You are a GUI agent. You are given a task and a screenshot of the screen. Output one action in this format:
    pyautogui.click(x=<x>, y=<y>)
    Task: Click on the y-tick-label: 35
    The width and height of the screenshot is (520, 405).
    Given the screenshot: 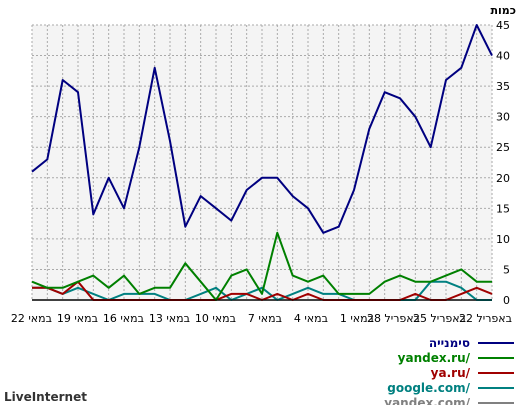 What is the action you would take?
    pyautogui.click(x=503, y=86)
    